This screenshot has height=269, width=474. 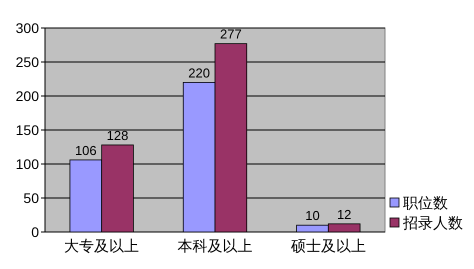 What do you see at coordinates (199, 72) in the screenshot?
I see `data-label: 220` at bounding box center [199, 72].